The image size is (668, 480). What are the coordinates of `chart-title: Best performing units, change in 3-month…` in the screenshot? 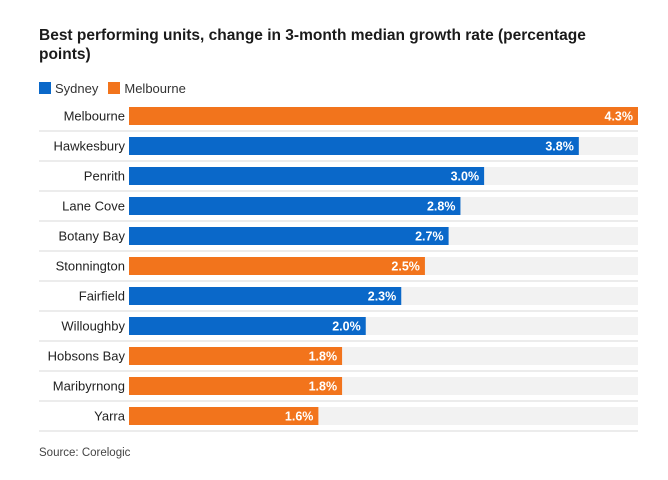 It's located at (312, 45).